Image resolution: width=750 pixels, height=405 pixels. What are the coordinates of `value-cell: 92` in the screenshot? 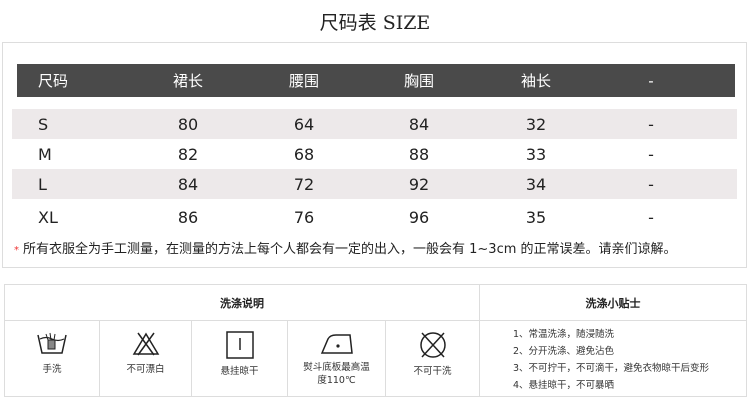 It's located at (419, 184).